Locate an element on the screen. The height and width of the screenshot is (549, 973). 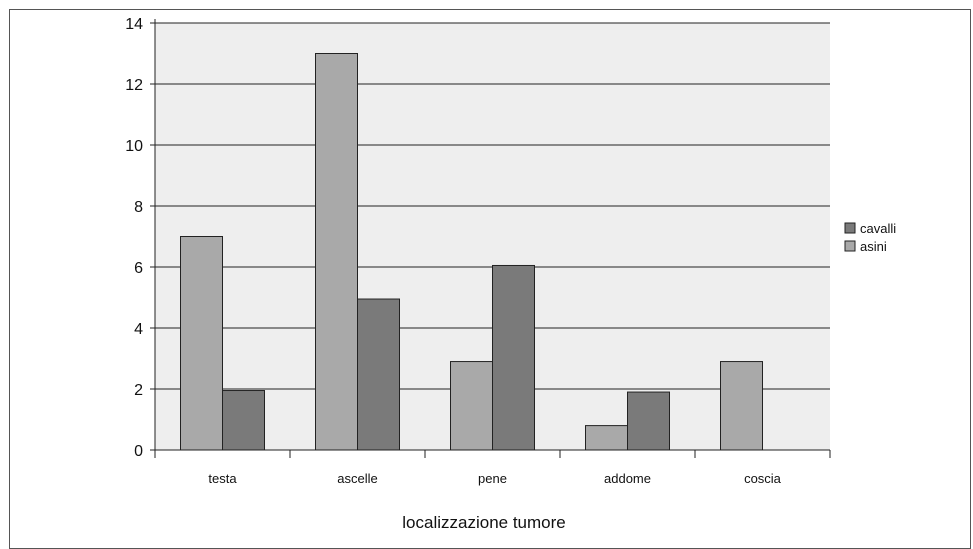
legend: cavalli asini is located at coordinates (870, 237).